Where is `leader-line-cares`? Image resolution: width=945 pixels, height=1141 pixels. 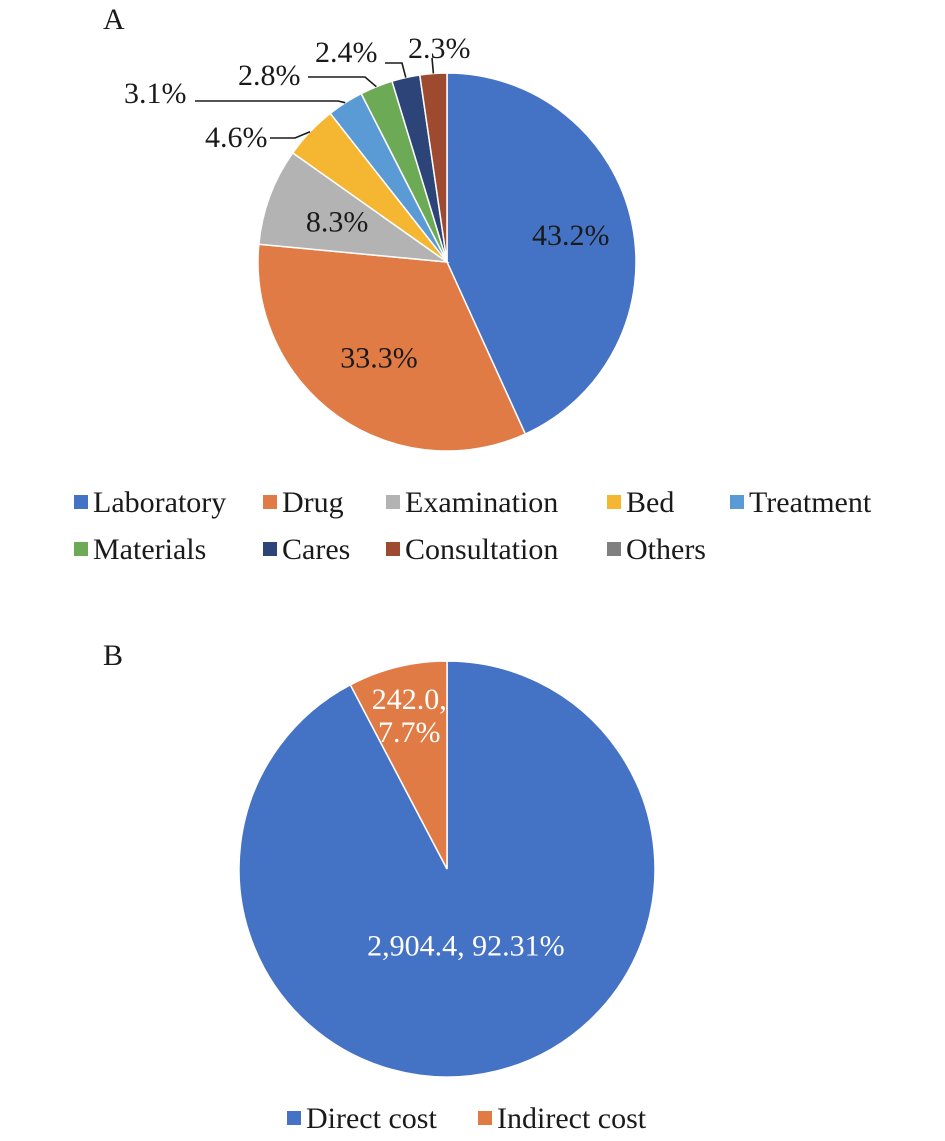 leader-line-cares is located at coordinates (396, 70).